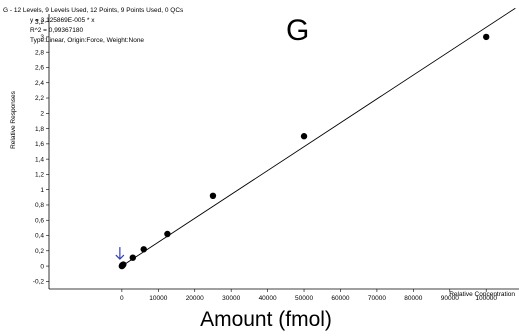 The width and height of the screenshot is (519, 336). What do you see at coordinates (450, 298) in the screenshot?
I see `x-tick-label: 90000` at bounding box center [450, 298].